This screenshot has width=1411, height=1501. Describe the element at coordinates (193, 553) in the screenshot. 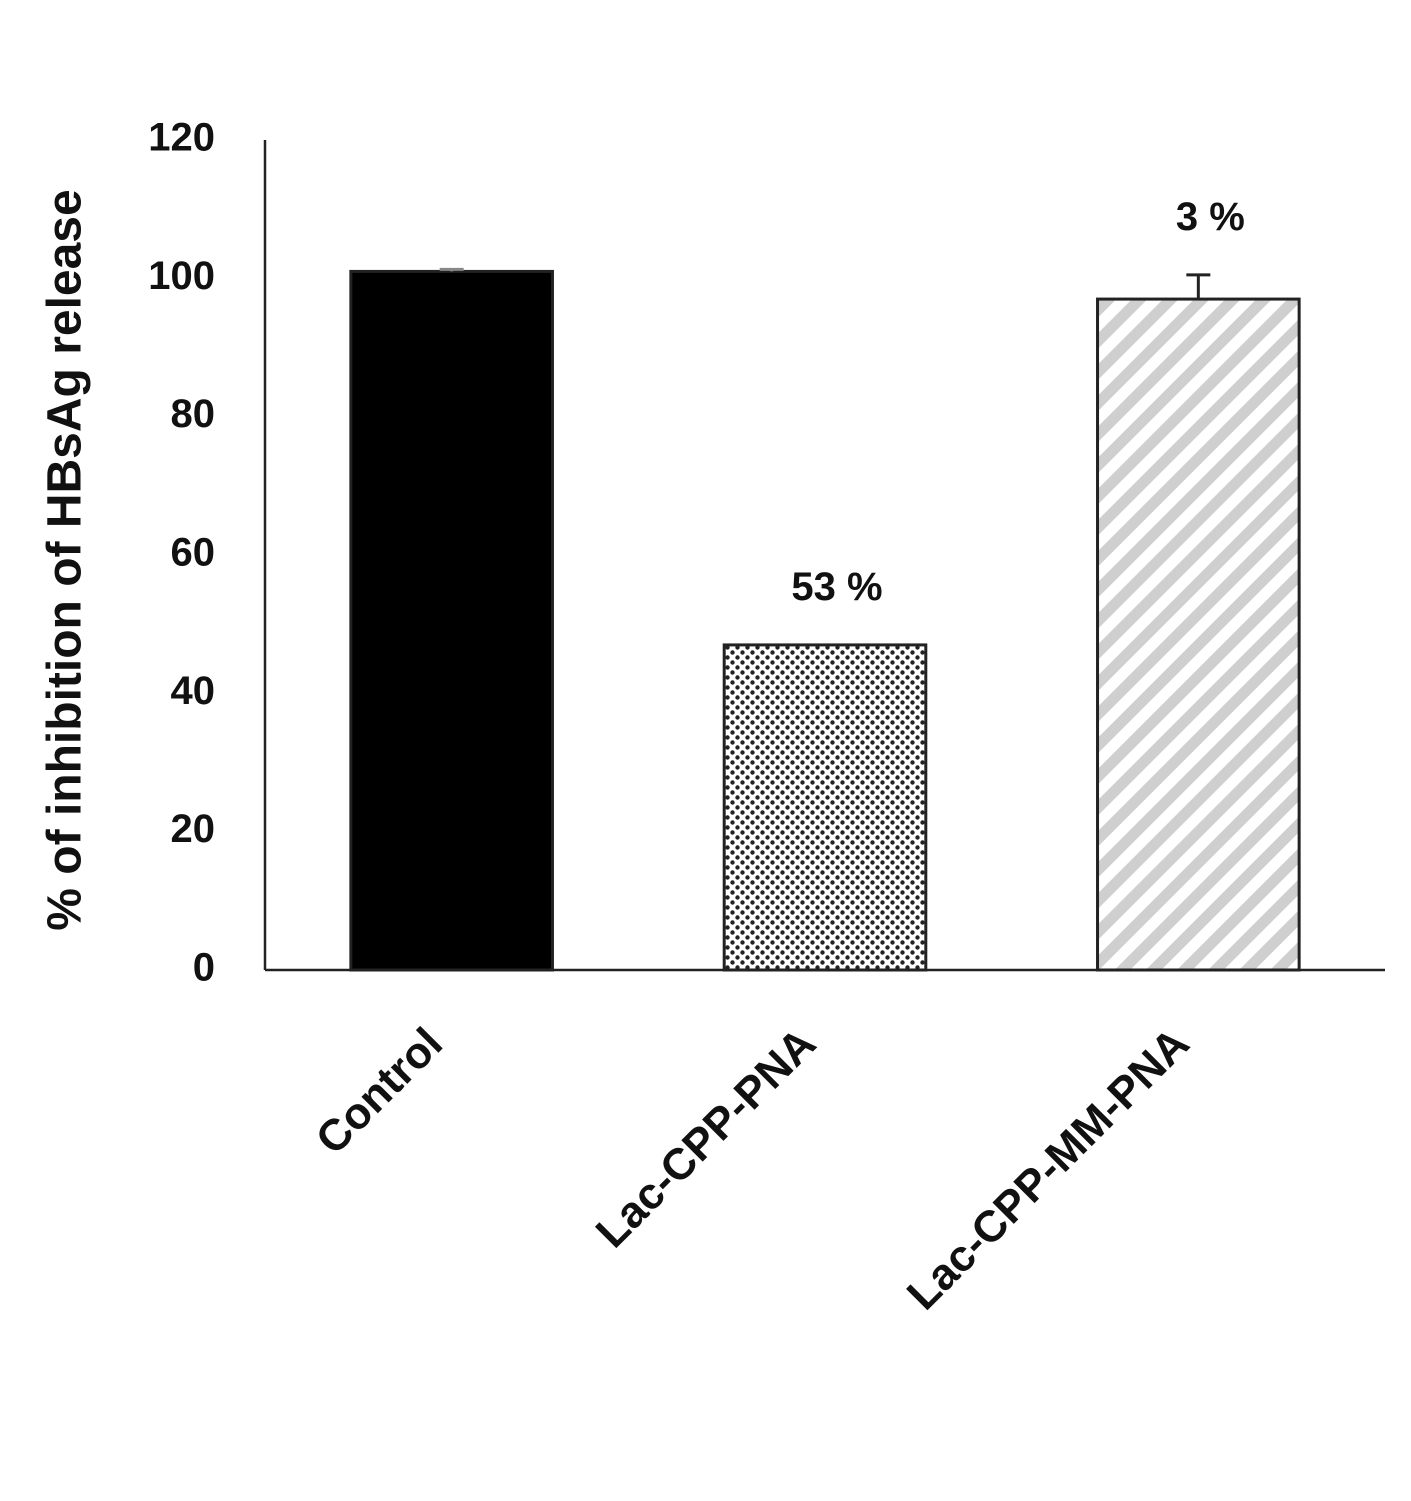

I see `y-tick-label: 60` at that location.